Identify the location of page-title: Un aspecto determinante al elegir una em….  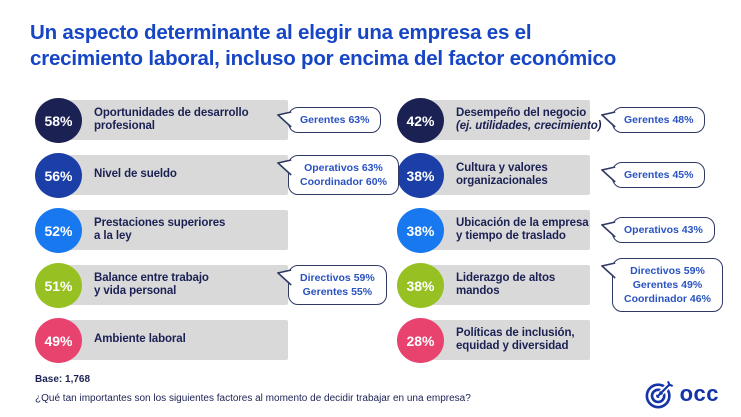
(323, 45).